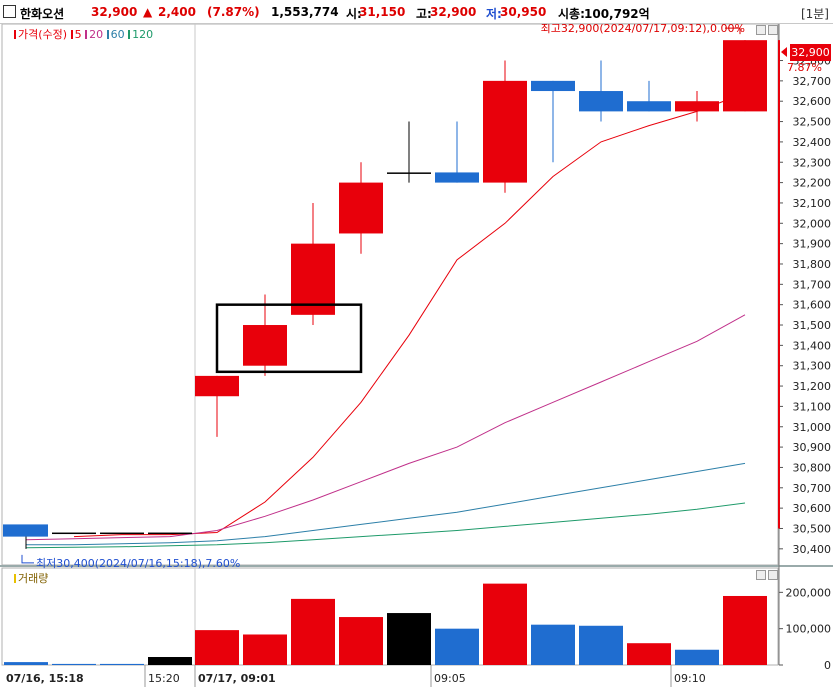 The width and height of the screenshot is (833, 687). What do you see at coordinates (809, 592) in the screenshot?
I see `volume-tick-label: 200,000` at bounding box center [809, 592].